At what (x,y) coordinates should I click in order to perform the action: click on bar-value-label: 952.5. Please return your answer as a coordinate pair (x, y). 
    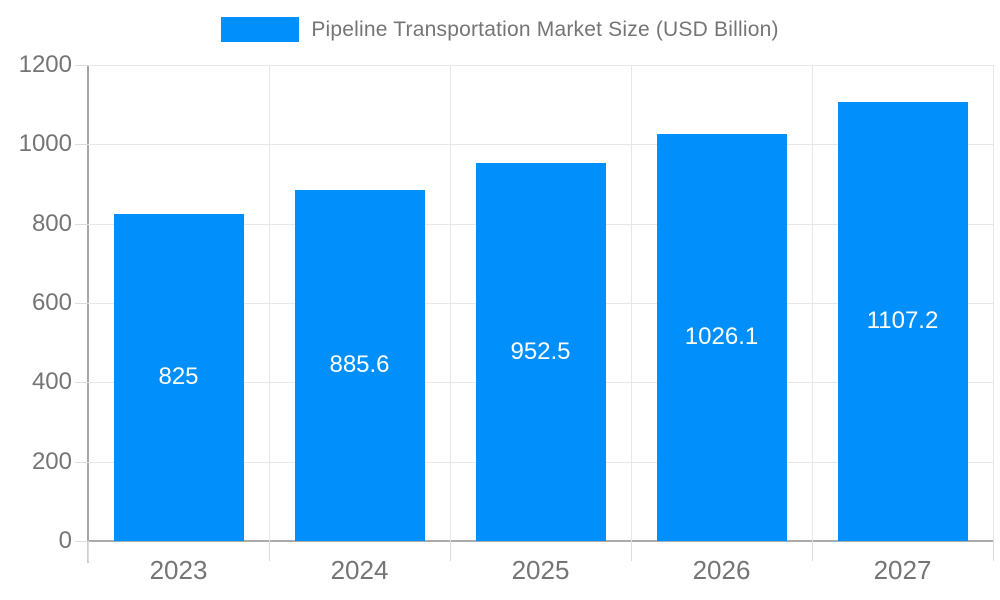
    Looking at the image, I should click on (540, 352).